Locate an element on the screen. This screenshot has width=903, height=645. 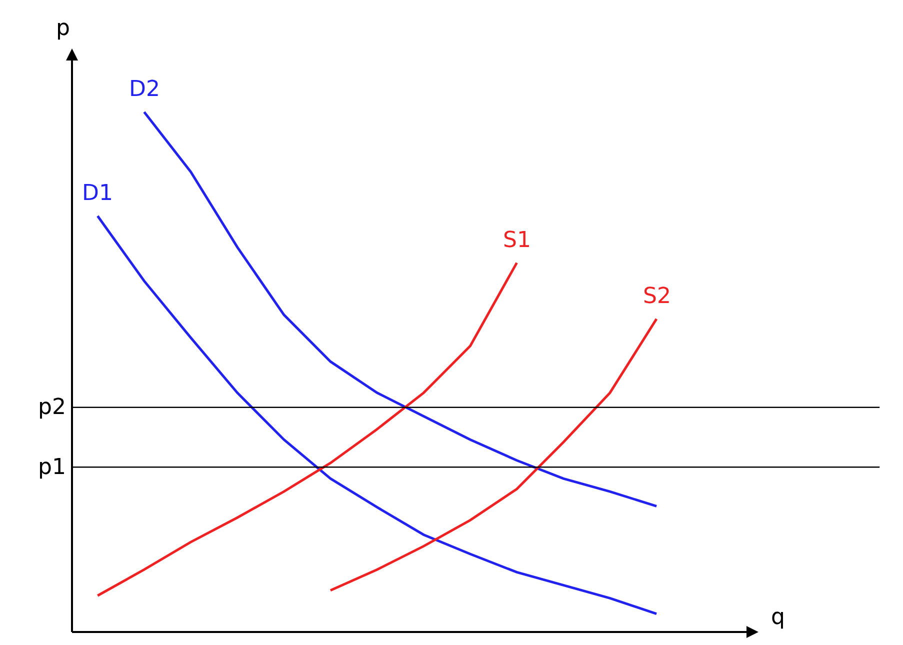
series-label: S1 is located at coordinates (517, 240).